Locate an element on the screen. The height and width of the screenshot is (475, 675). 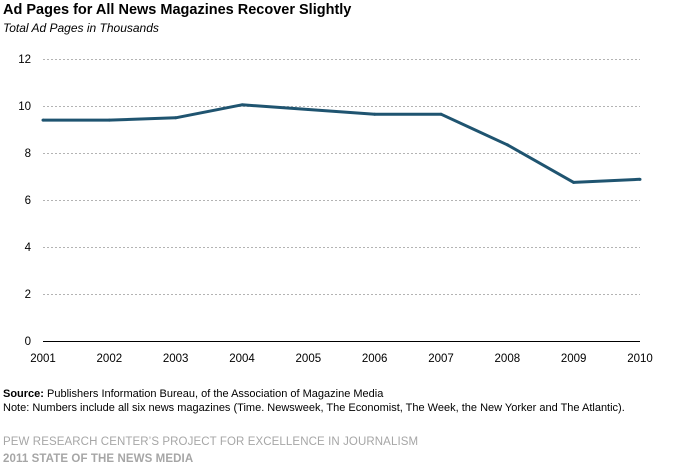
chart-subtitle: Total Ad Pages in Thousands is located at coordinates (81, 28).